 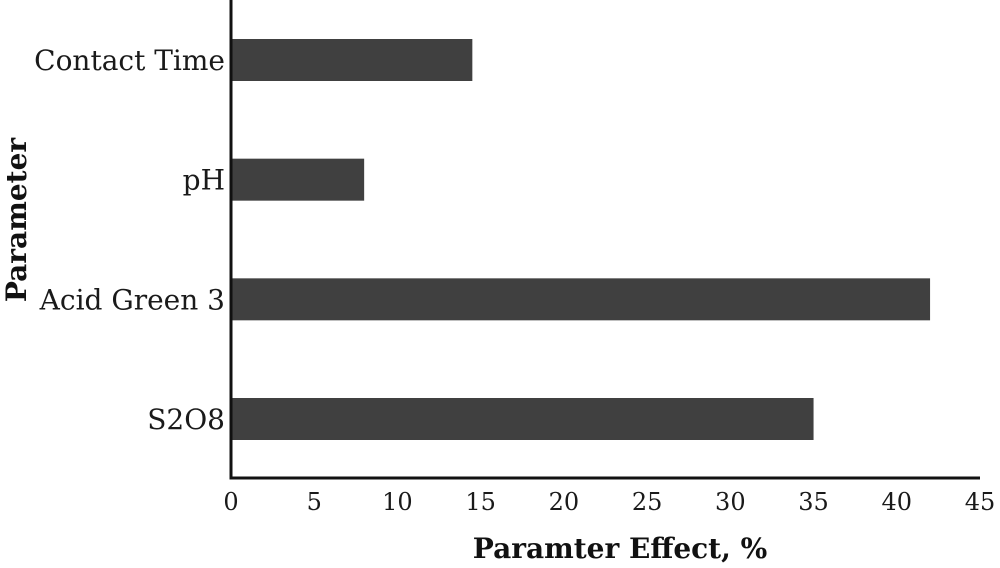 What do you see at coordinates (730, 502) in the screenshot?
I see `x-tick-label-6: 30` at bounding box center [730, 502].